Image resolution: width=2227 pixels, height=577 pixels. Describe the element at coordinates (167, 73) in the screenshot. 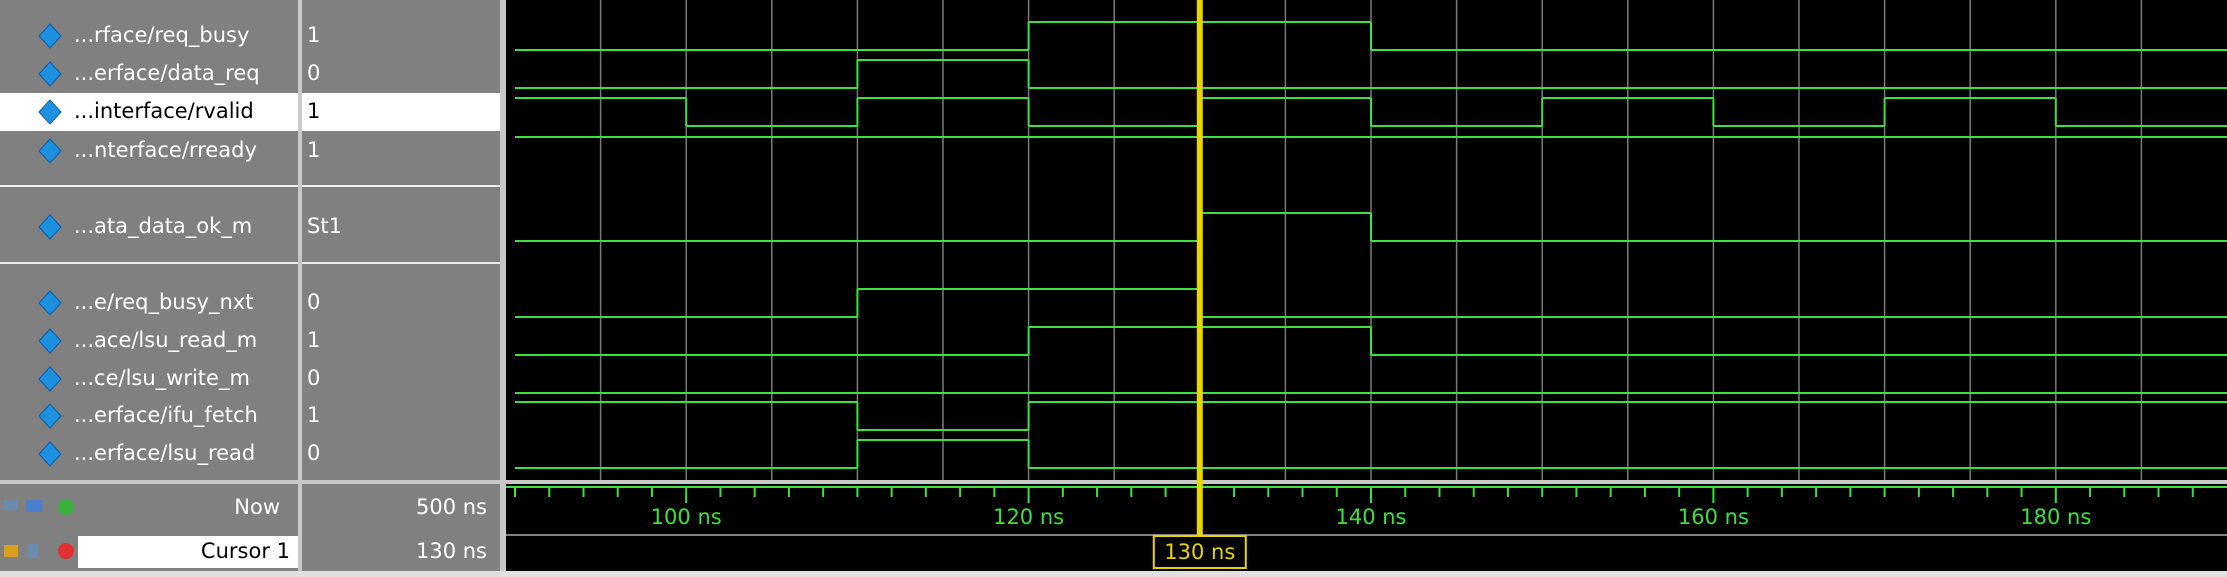

I see `signal-name: ...erface/data_req` at that location.